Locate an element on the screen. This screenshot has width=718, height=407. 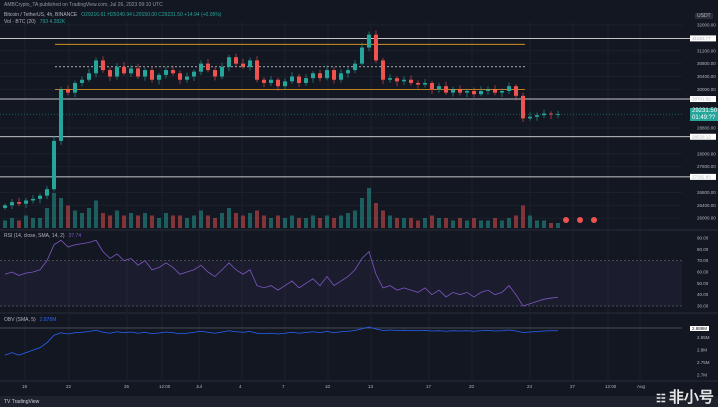
price-tick: 28800.00 is located at coordinates (706, 128).